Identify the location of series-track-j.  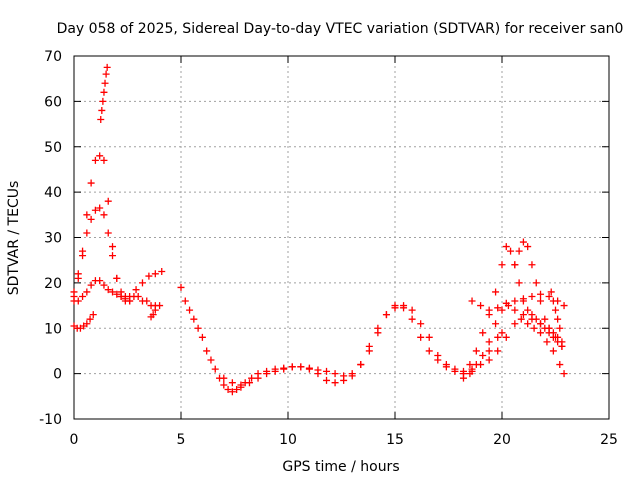
(513, 342).